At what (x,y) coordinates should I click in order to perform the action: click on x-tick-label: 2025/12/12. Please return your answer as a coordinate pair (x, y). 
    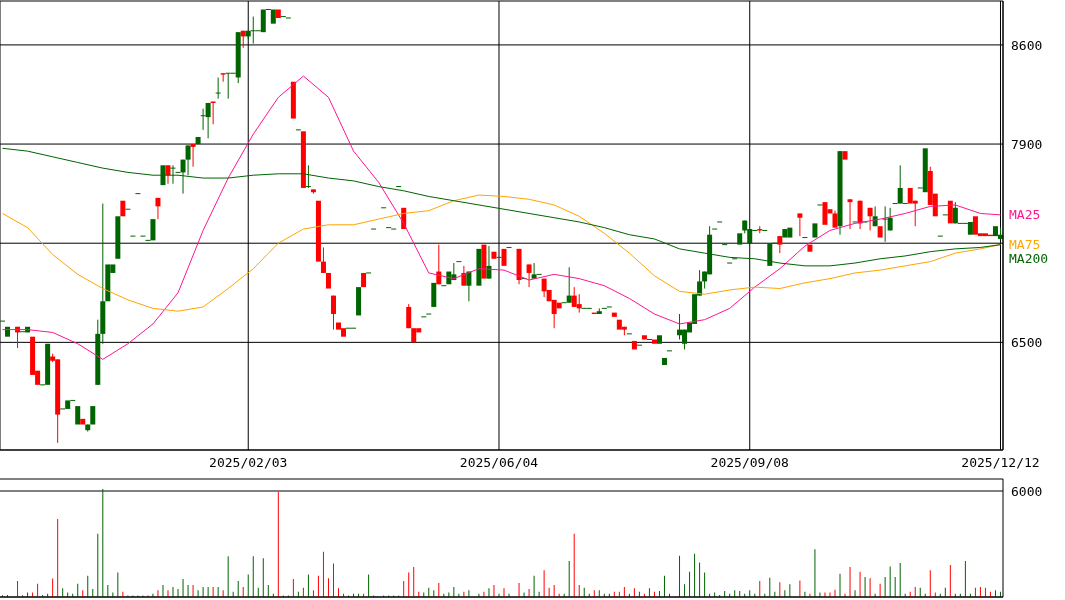
    Looking at the image, I should click on (1000, 463).